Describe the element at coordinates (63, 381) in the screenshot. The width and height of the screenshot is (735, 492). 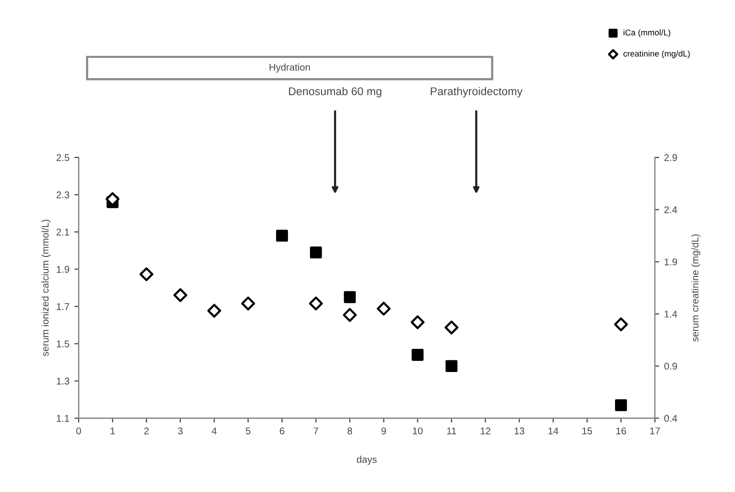
I see `y-tick-label: 1.3` at that location.